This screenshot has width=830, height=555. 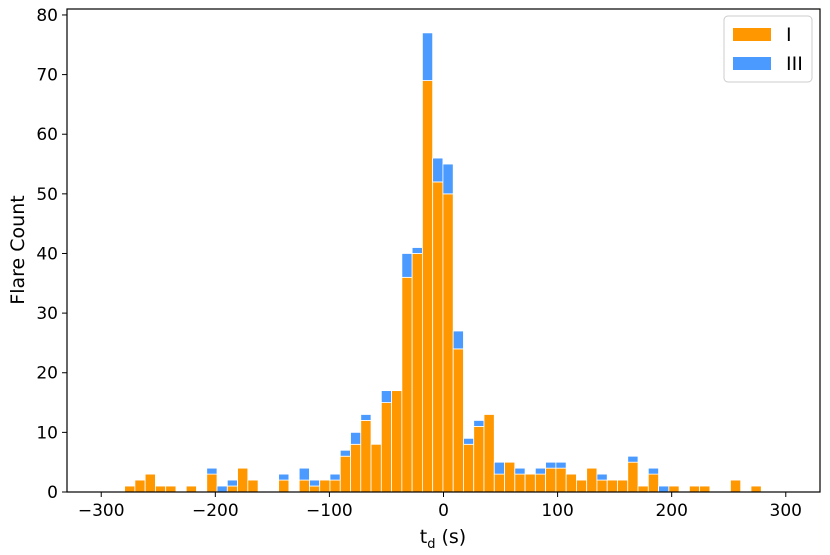 I want to click on x-ticks: −300 −200 −100 0 100 200 300, so click(x=440, y=506).